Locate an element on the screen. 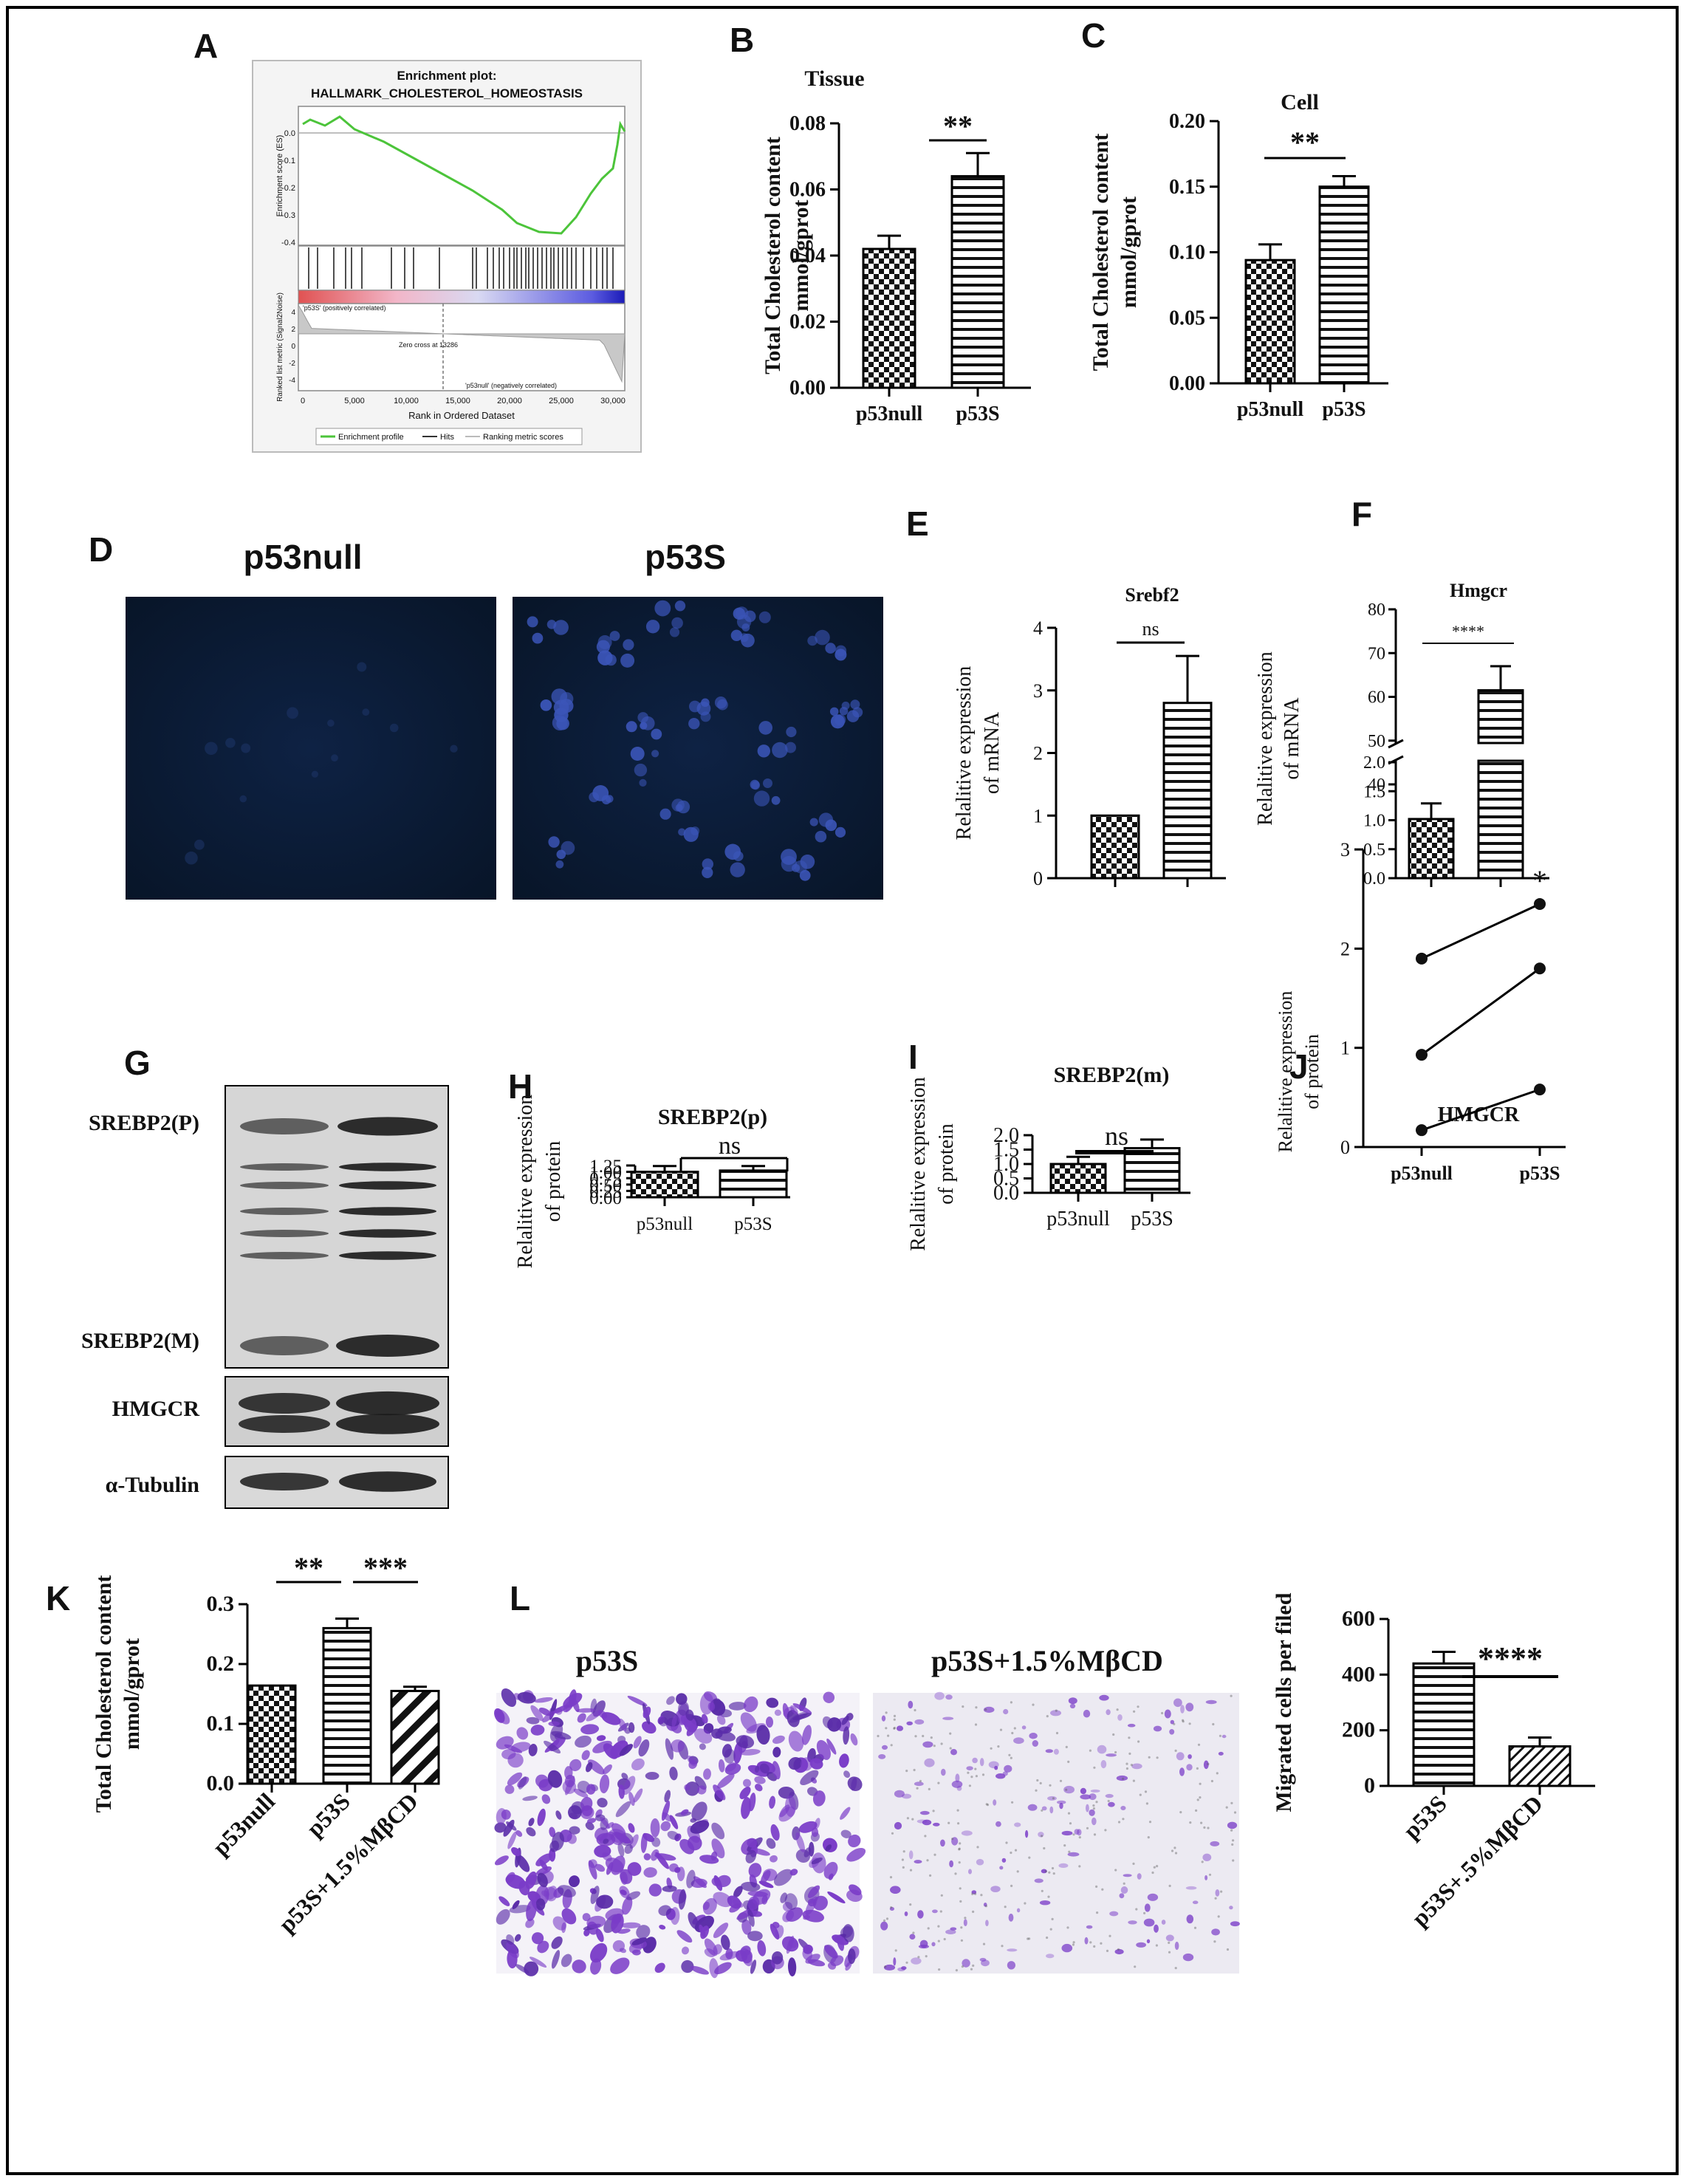 This screenshot has width=1686, height=2184. y-tick-label: 50 is located at coordinates (1376, 741).